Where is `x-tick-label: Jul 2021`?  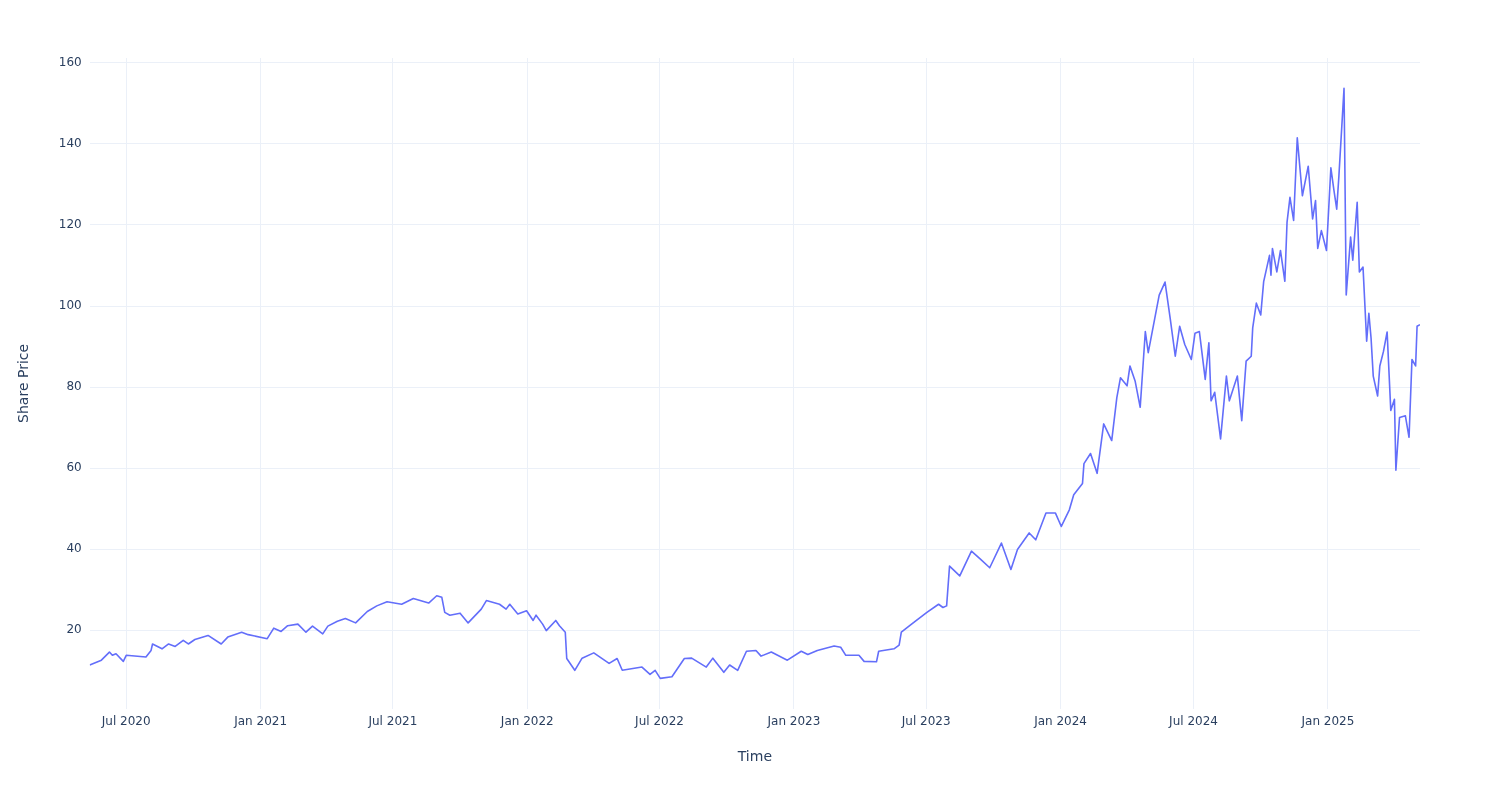 x-tick-label: Jul 2021 is located at coordinates (392, 721).